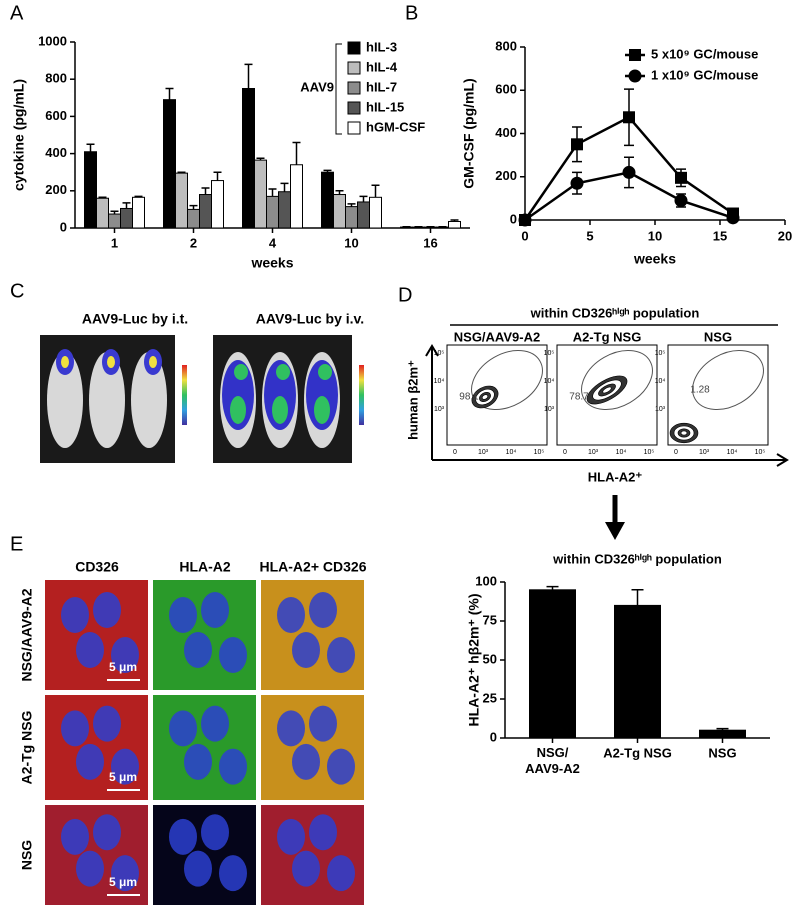 The width and height of the screenshot is (797, 912). I want to click on y-tick-label: 200, so click(56, 189).